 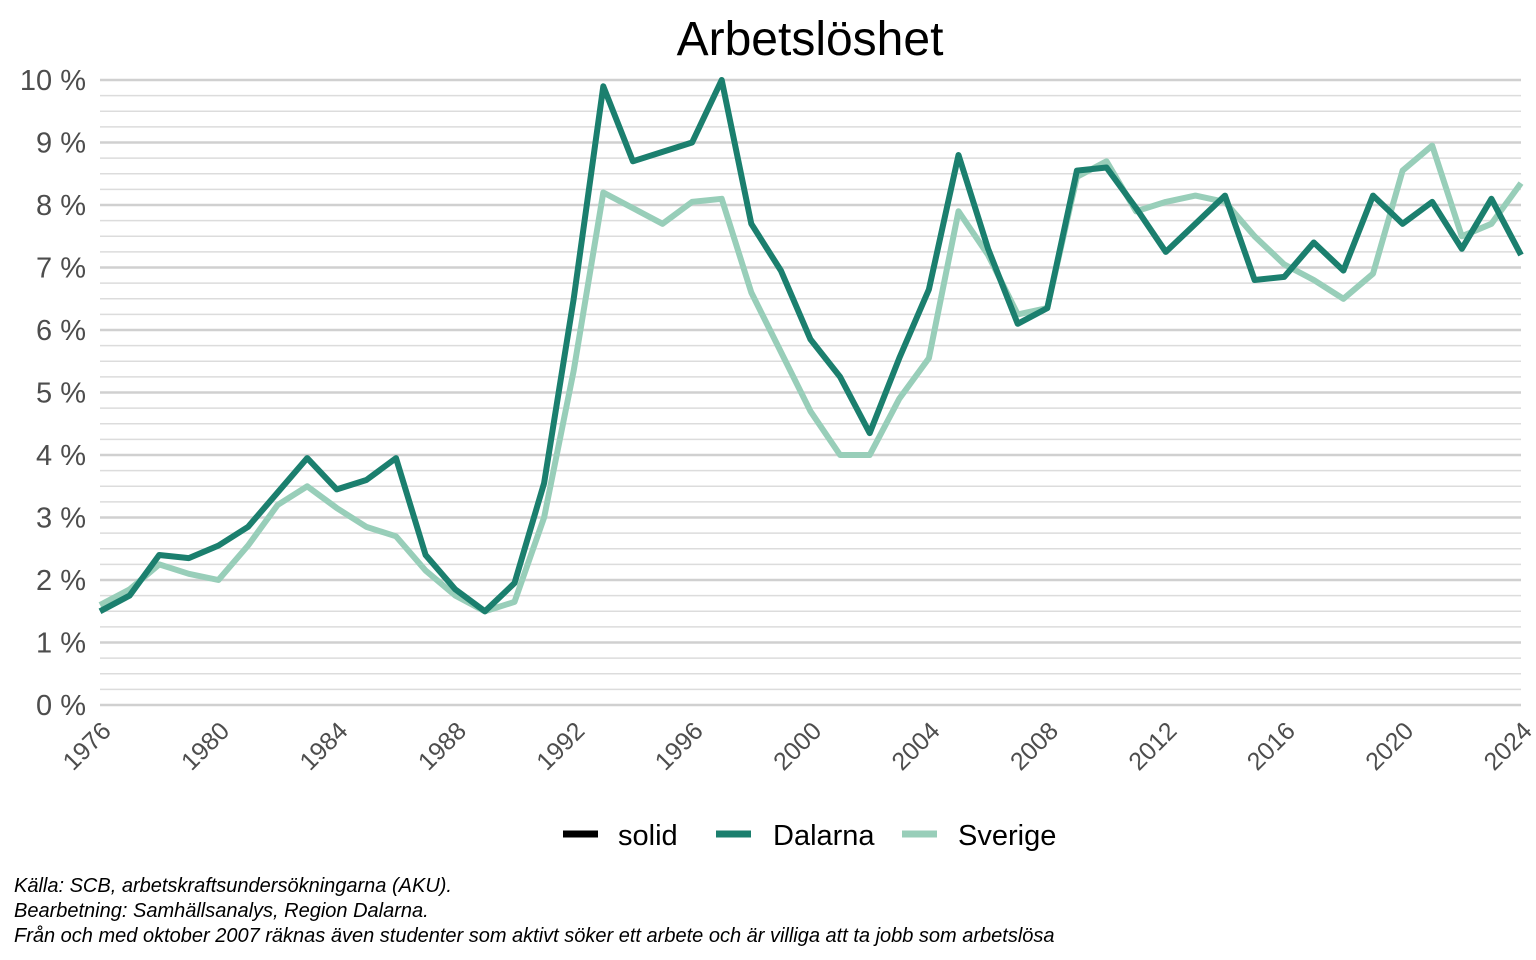 I want to click on x-tick-label: 2000, so click(x=797, y=746).